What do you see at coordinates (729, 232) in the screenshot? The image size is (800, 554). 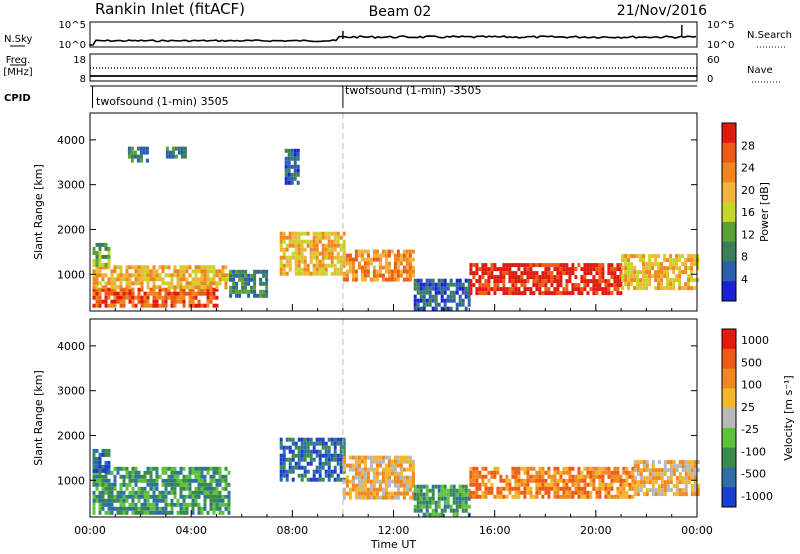 I see `power-colorbar-segment` at bounding box center [729, 232].